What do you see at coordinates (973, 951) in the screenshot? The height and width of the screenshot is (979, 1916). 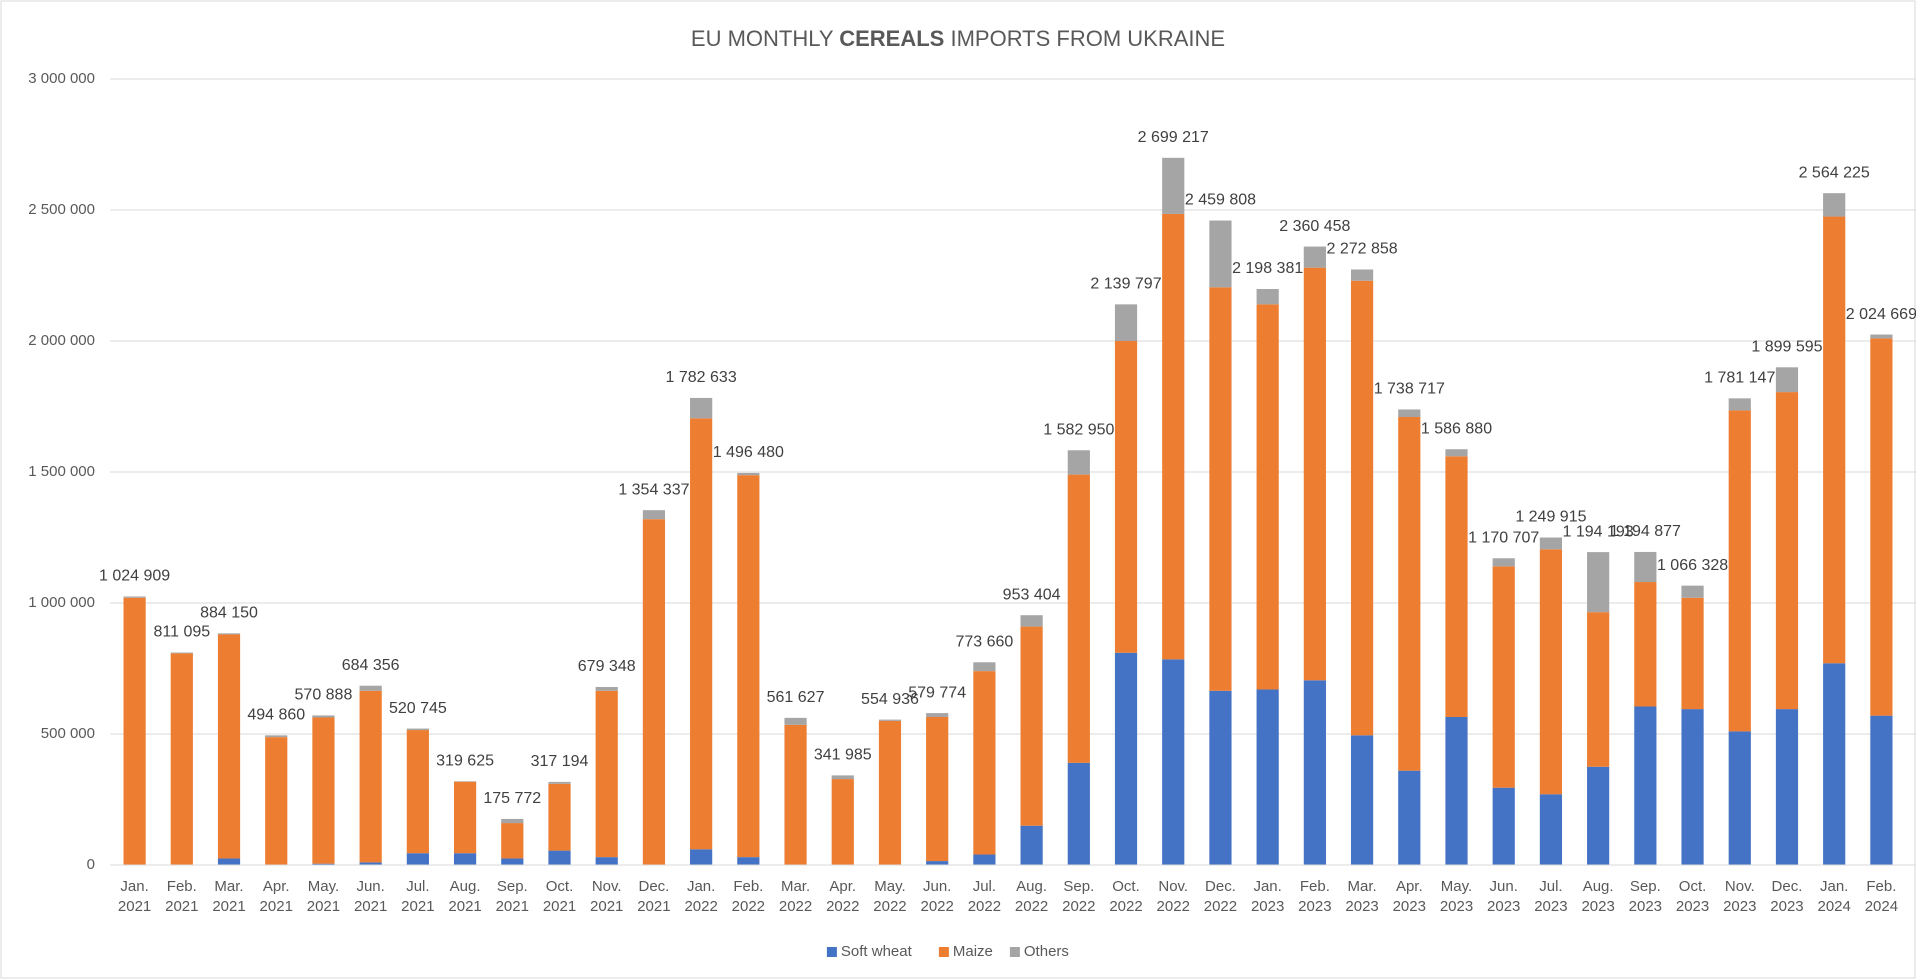 I see `legend-label: Maize` at bounding box center [973, 951].